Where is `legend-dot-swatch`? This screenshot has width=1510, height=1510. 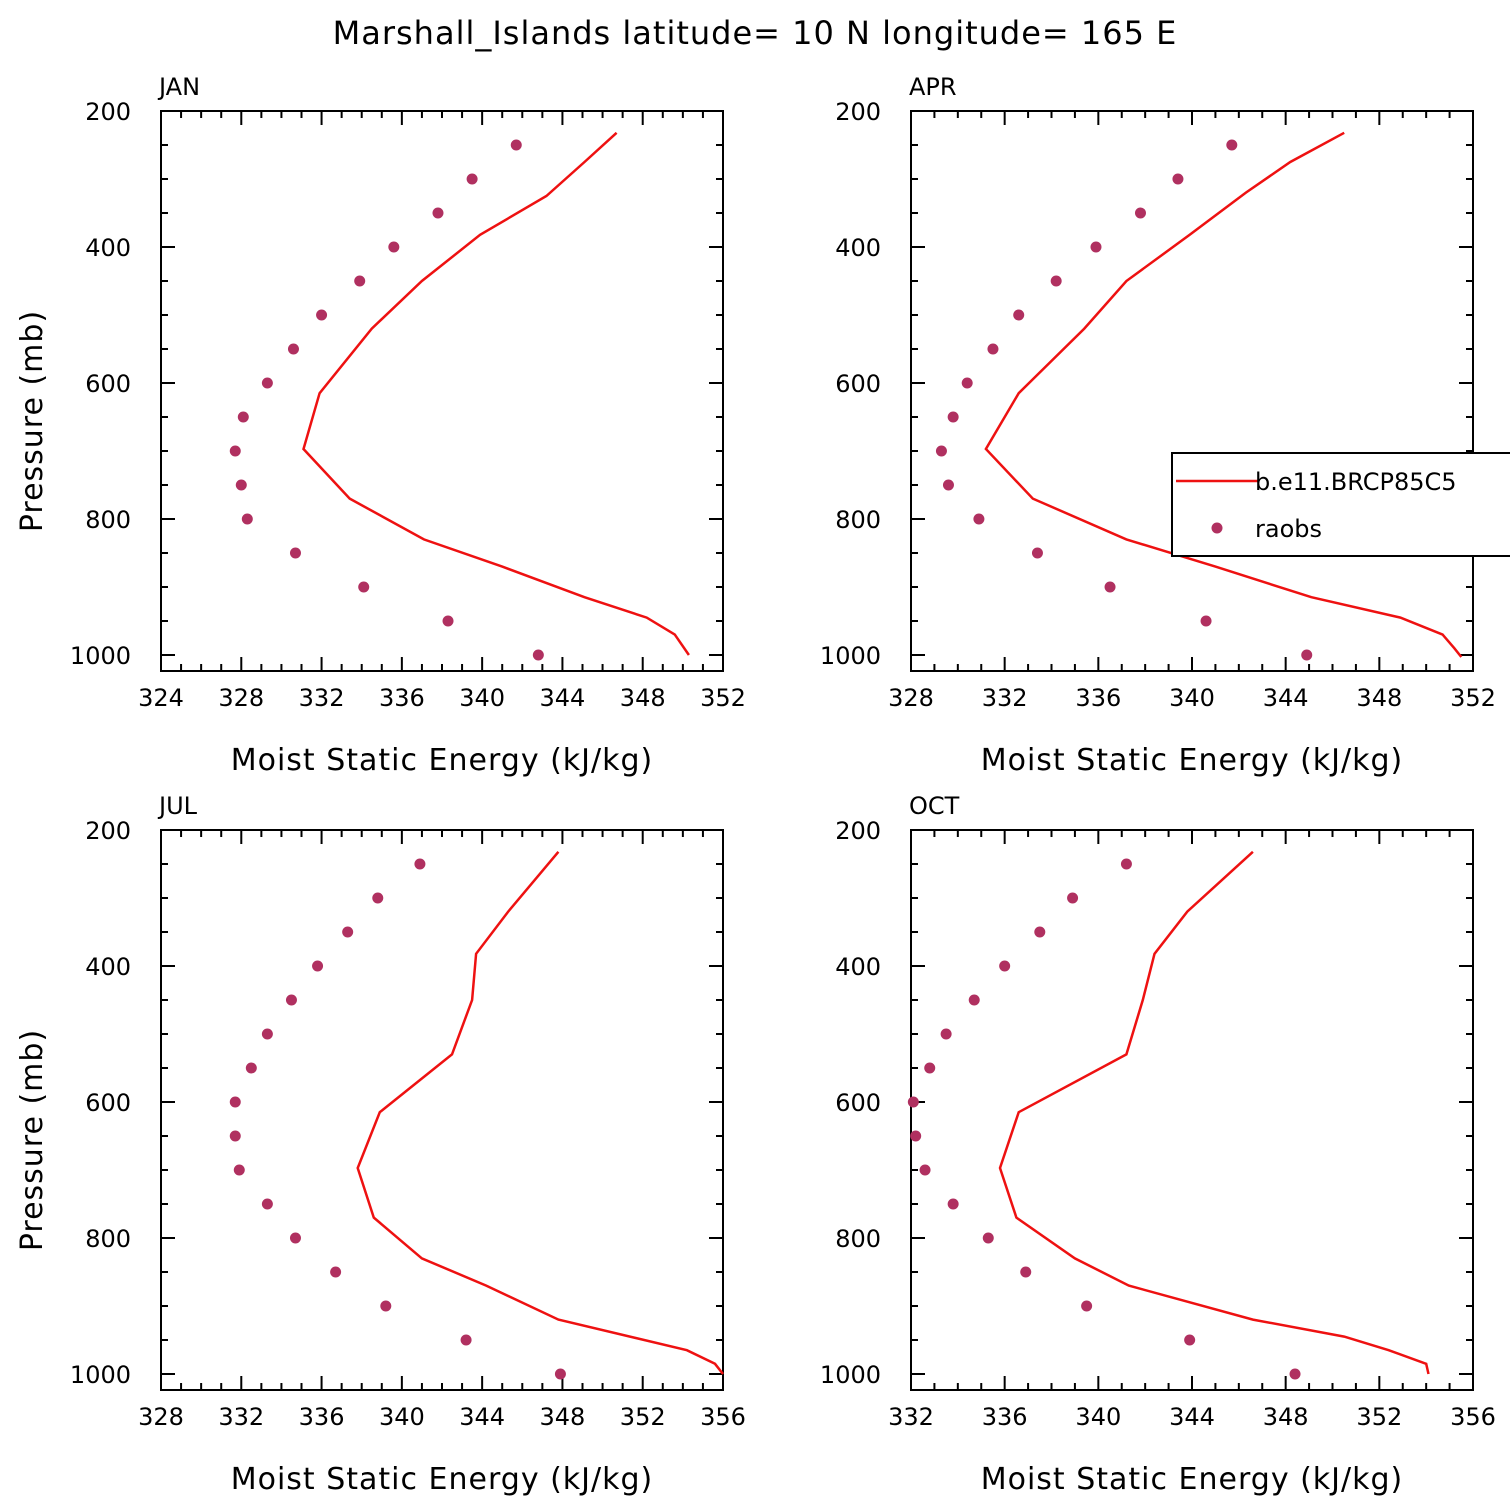
legend-dot-swatch is located at coordinates (1217, 528).